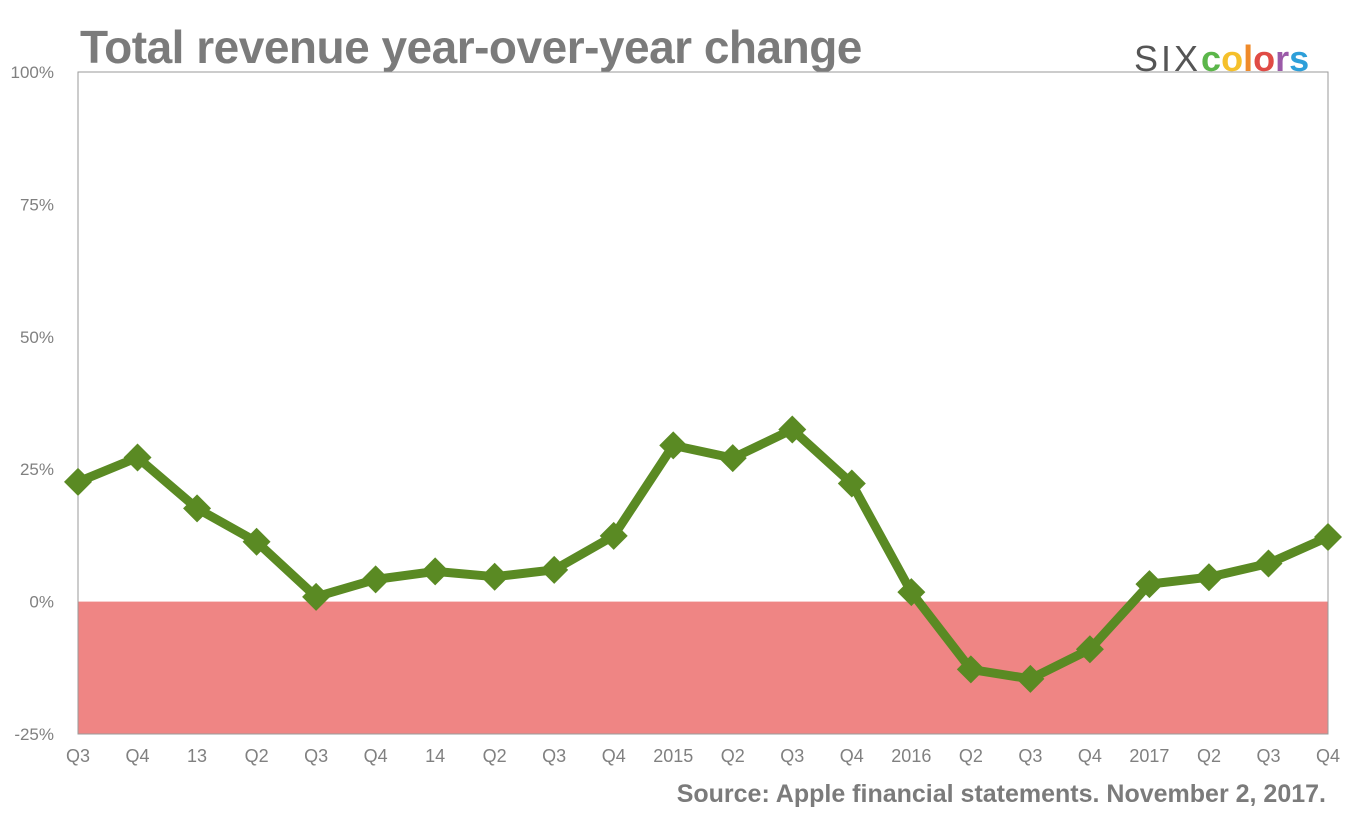 This screenshot has width=1360, height=827. Describe the element at coordinates (1211, 58) in the screenshot. I see `logo-letter: c` at that location.